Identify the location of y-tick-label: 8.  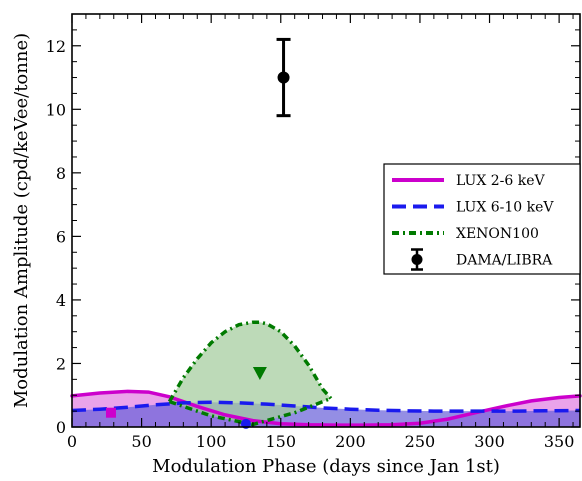
(61, 173).